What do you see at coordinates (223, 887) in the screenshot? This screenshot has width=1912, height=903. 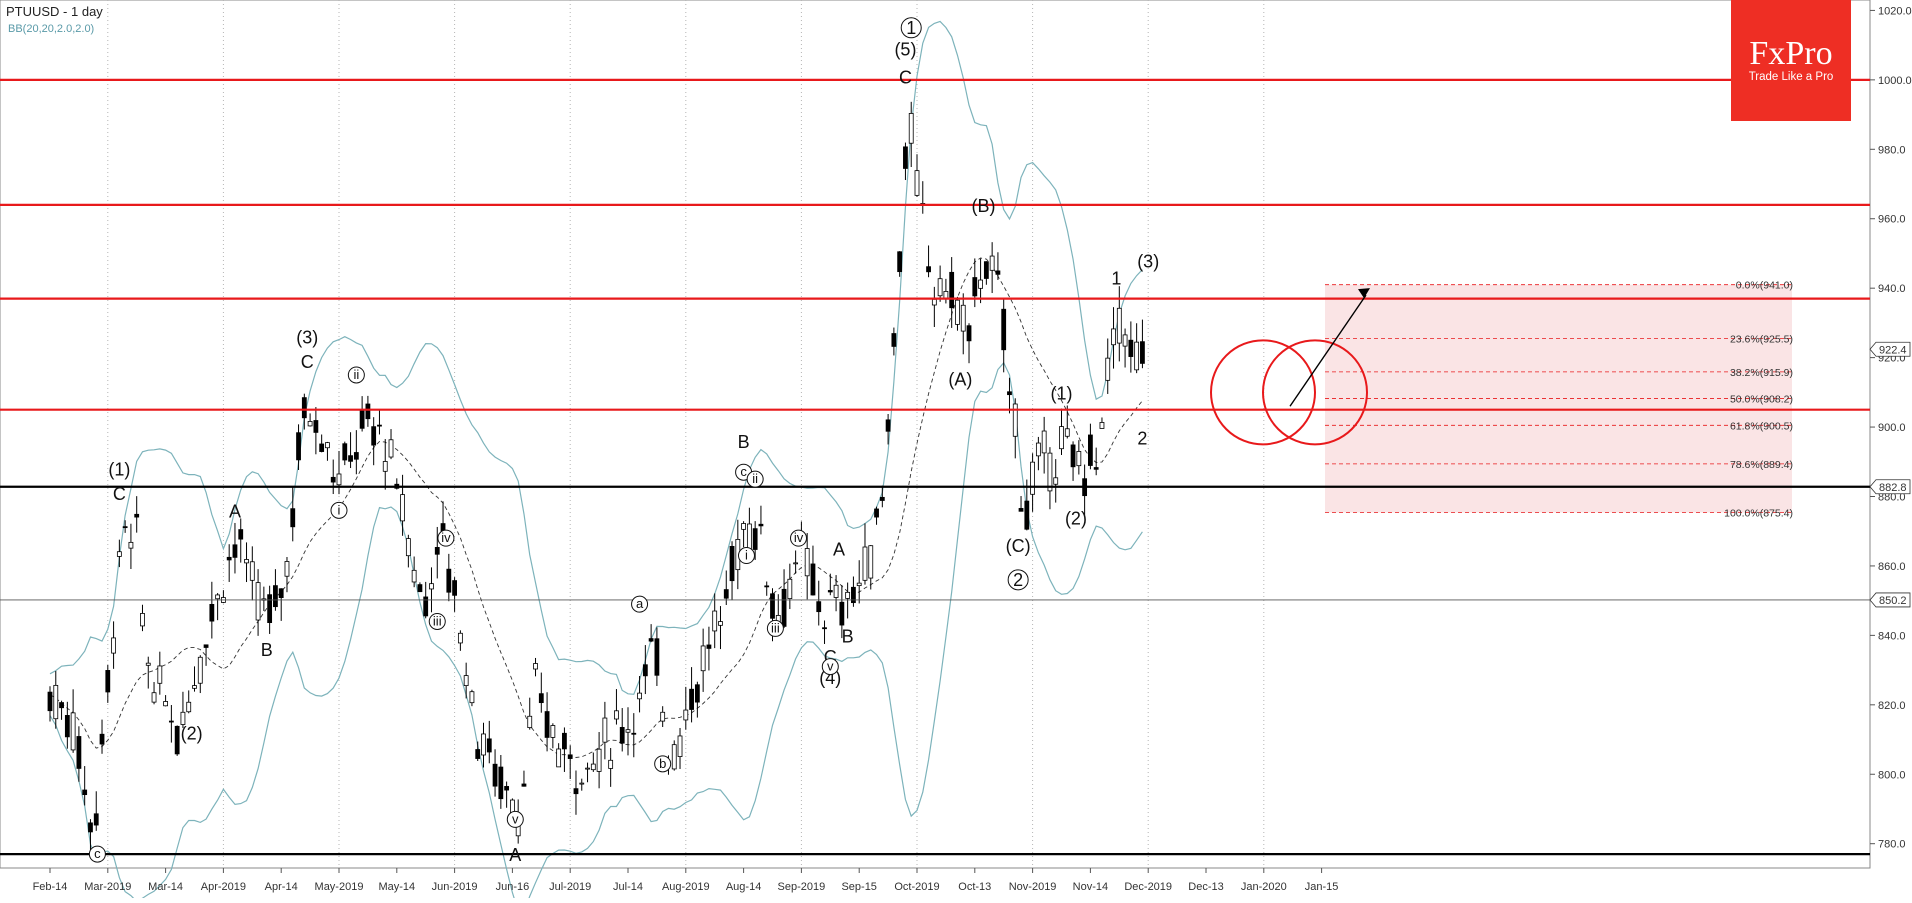 I see `x-tick-label: Apr-2019` at bounding box center [223, 887].